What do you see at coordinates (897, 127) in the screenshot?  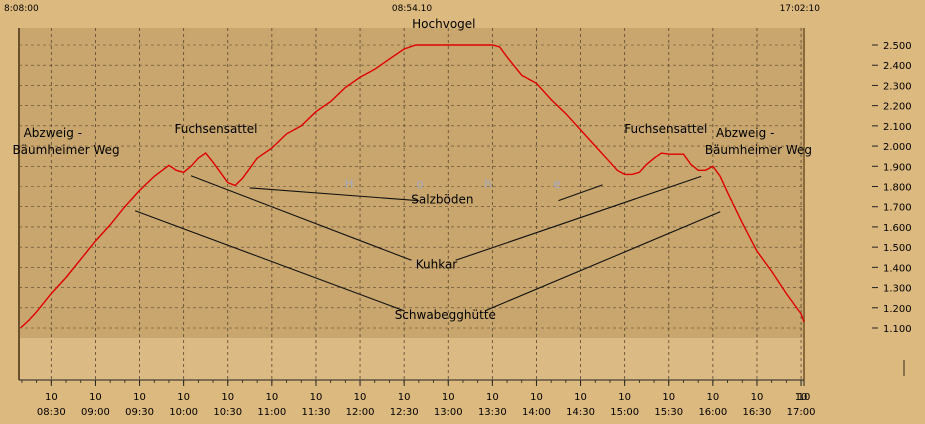 I see `y-tick-label: 2.100` at bounding box center [897, 127].